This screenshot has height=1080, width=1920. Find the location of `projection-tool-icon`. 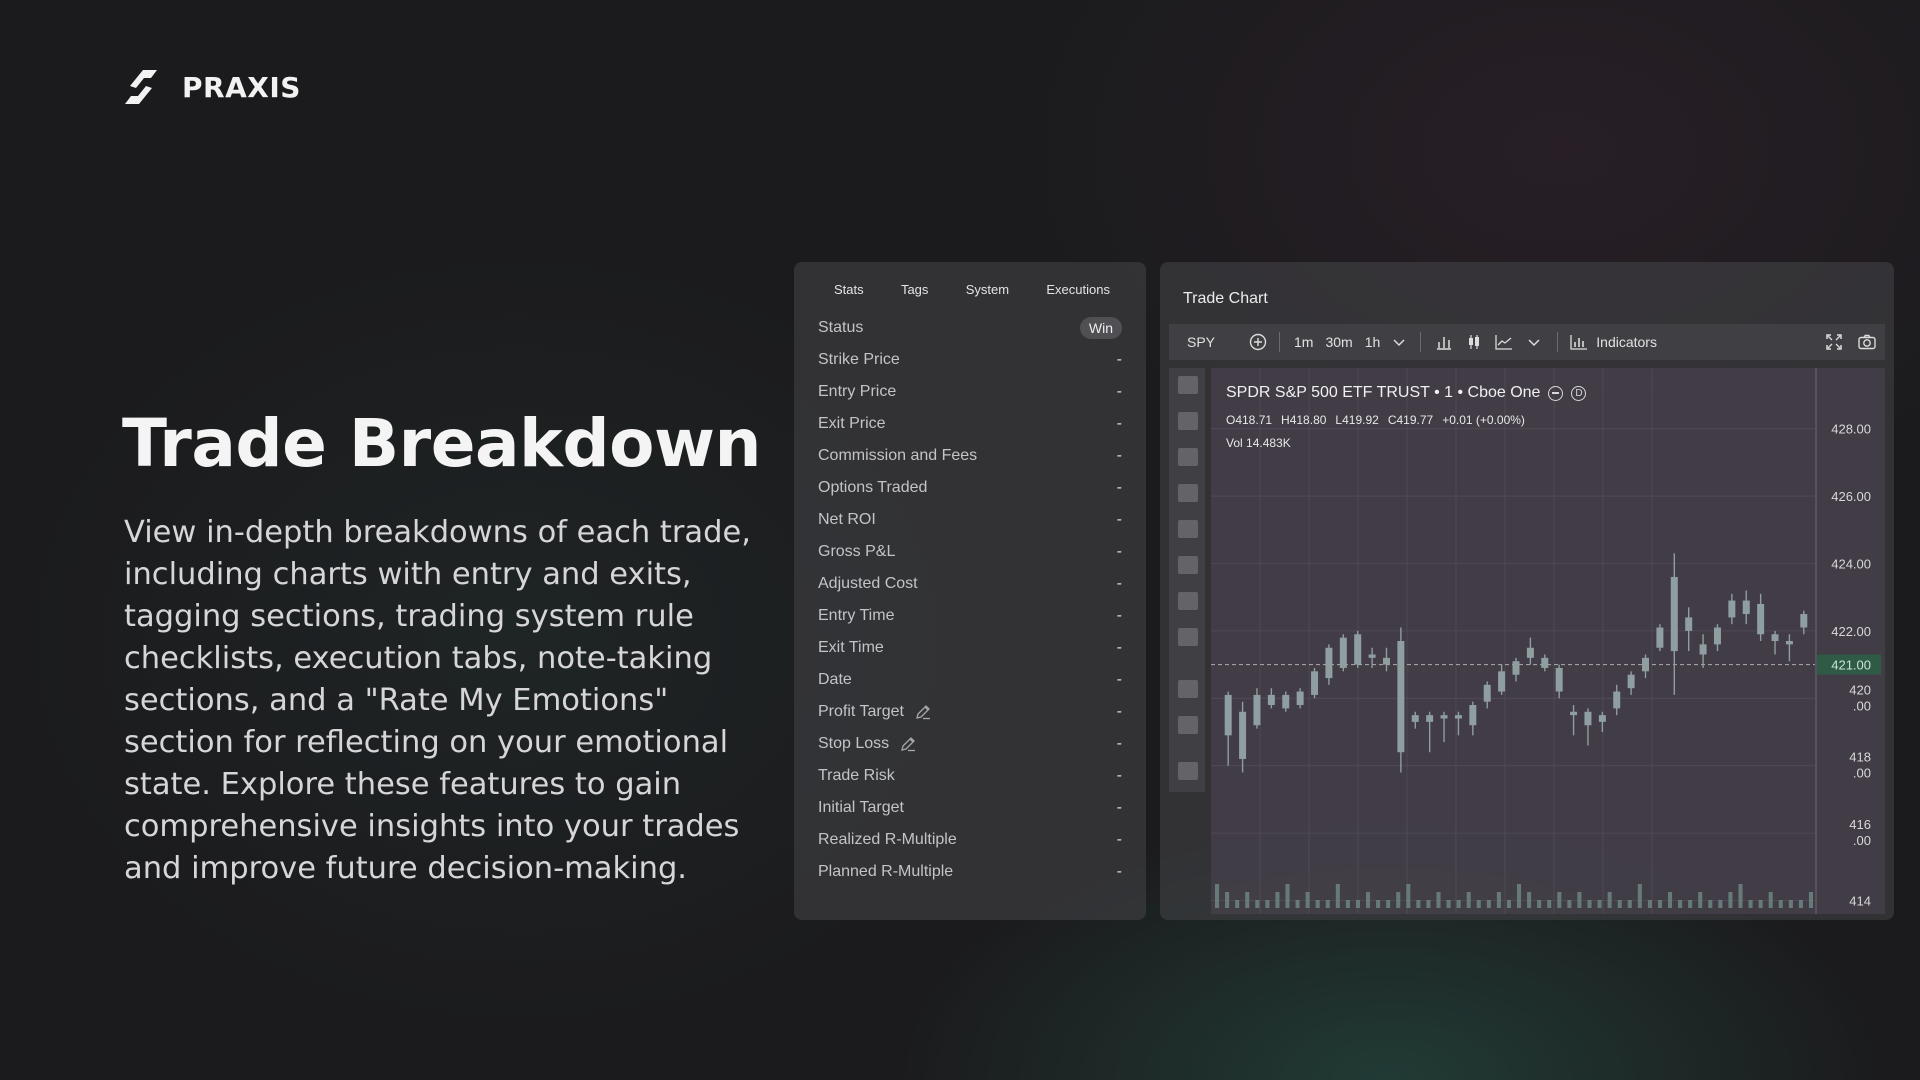

projection-tool-icon is located at coordinates (1188, 529).